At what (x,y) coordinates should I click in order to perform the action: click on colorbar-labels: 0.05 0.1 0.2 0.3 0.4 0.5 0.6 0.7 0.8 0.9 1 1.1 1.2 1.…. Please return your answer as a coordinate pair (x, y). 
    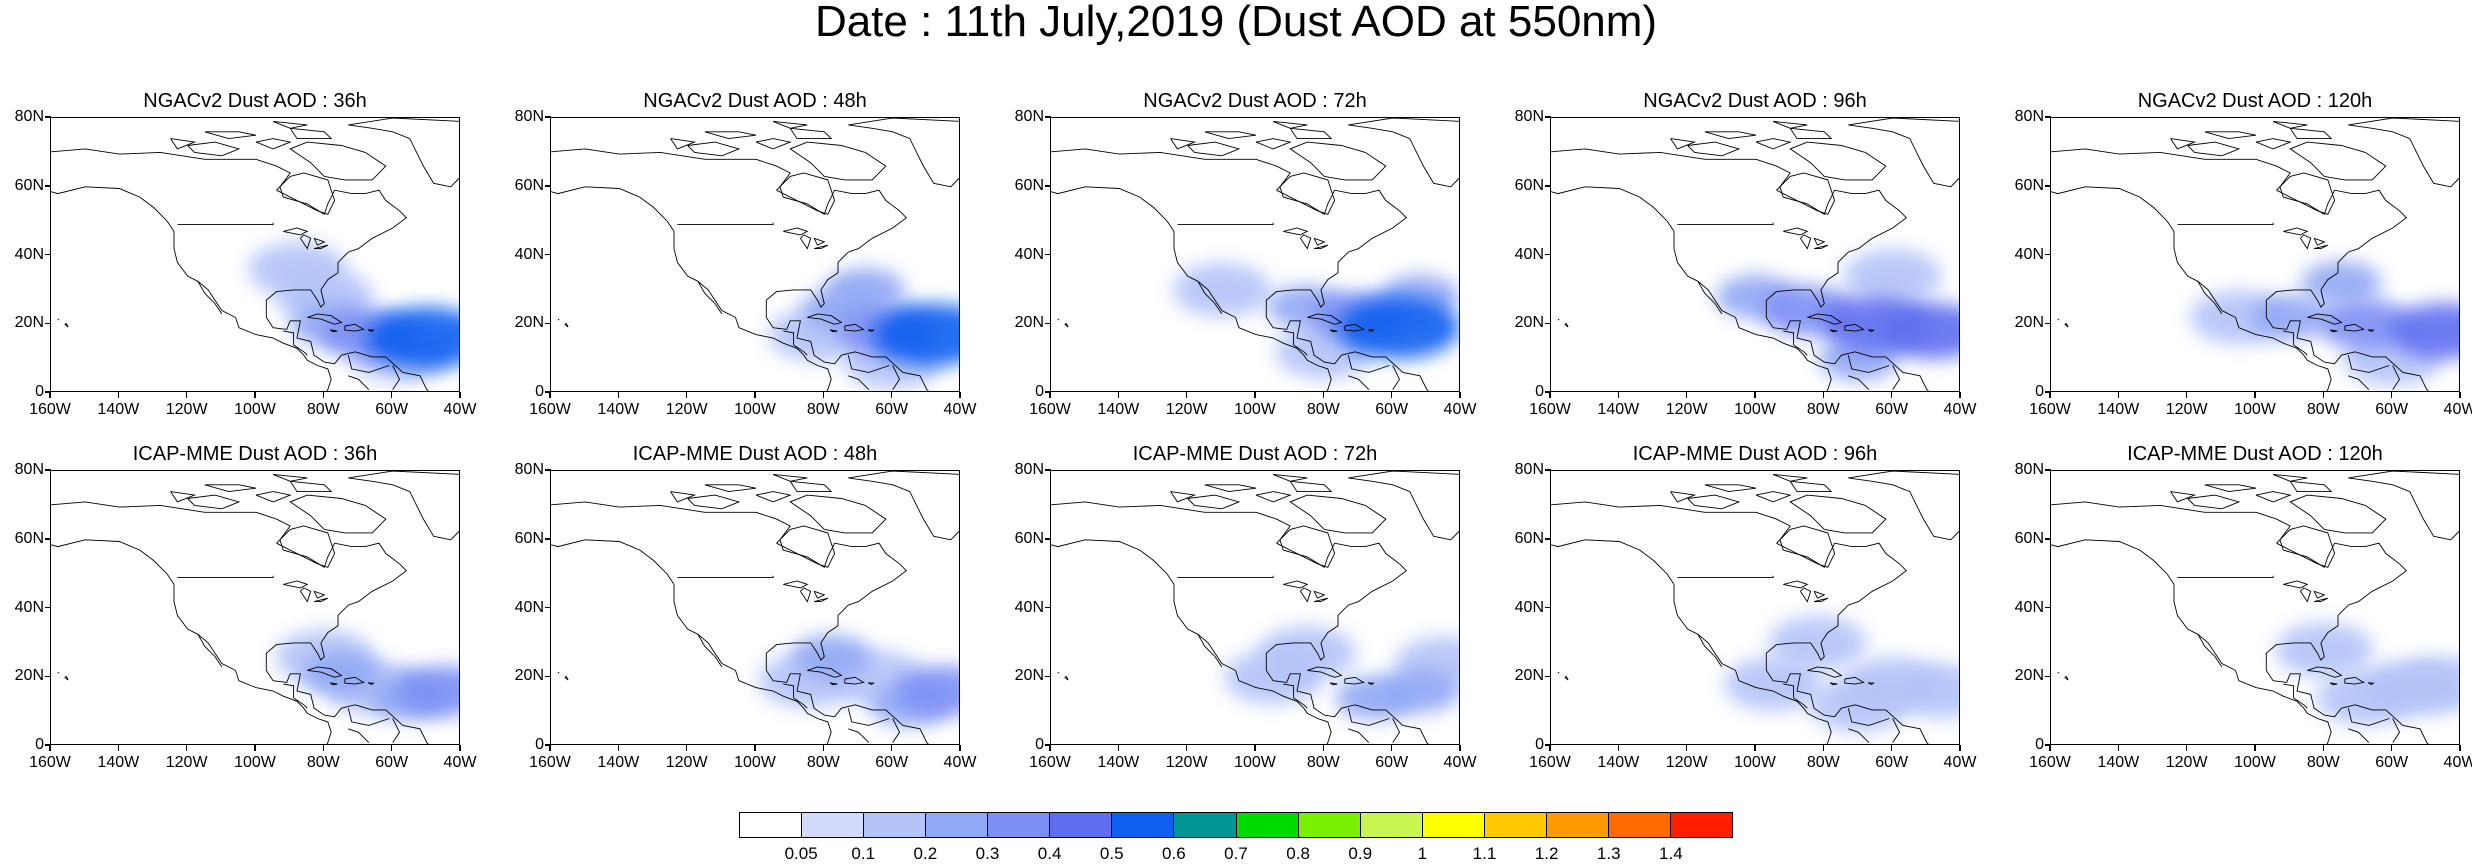
    Looking at the image, I should click on (1236, 855).